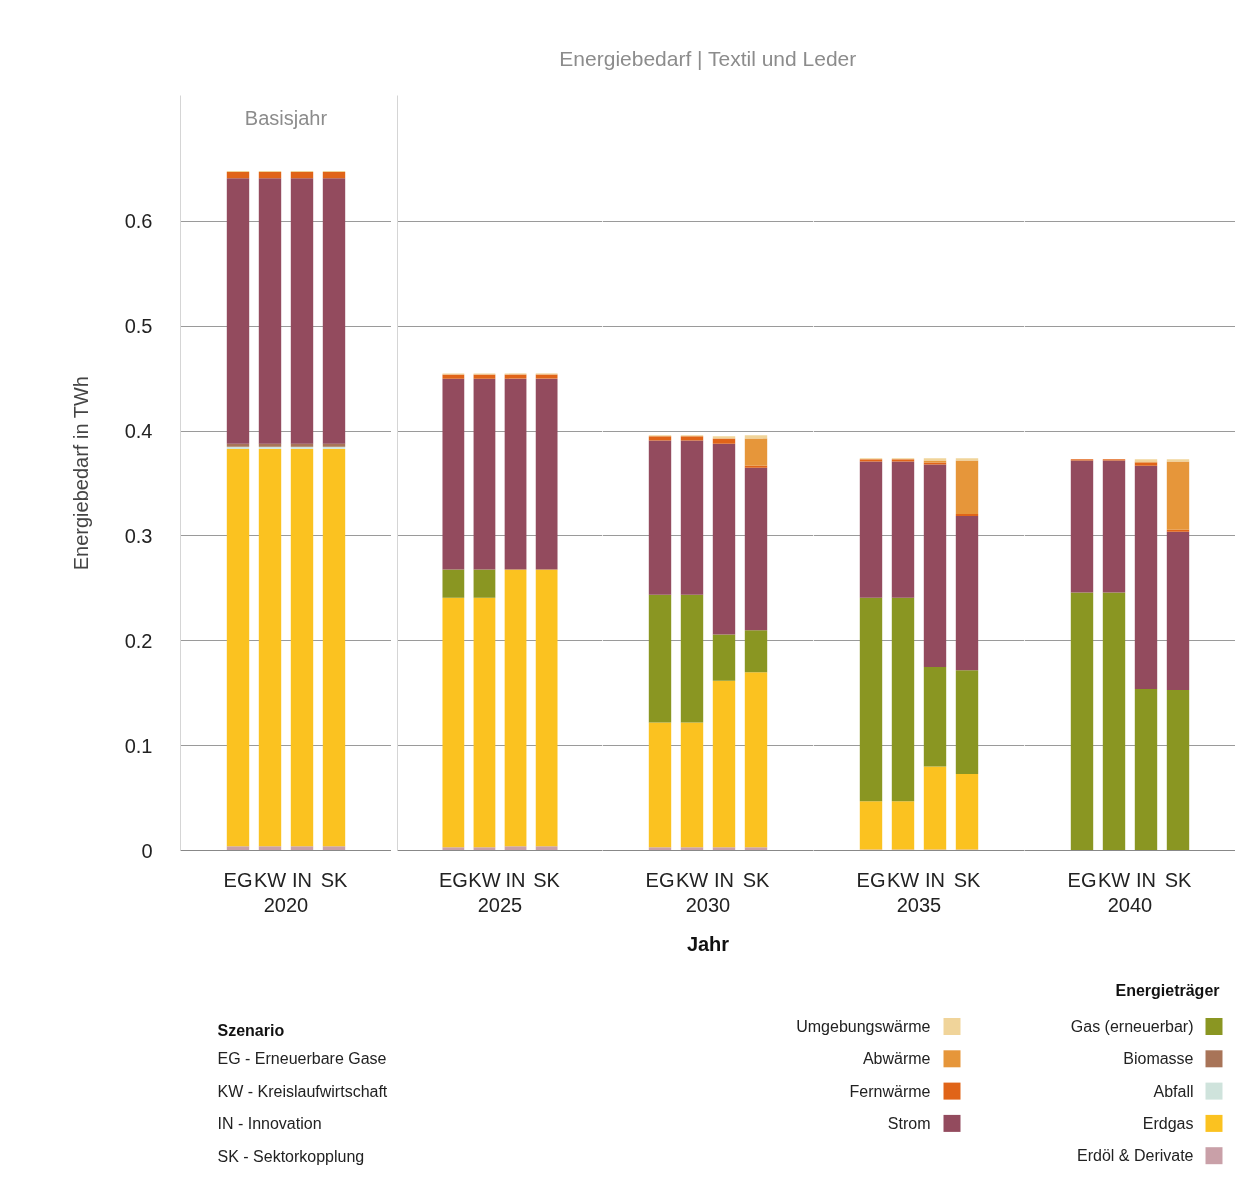  Describe the element at coordinates (708, 58) in the screenshot. I see `chart-title: Energiebedarf | Textil und Leder` at that location.